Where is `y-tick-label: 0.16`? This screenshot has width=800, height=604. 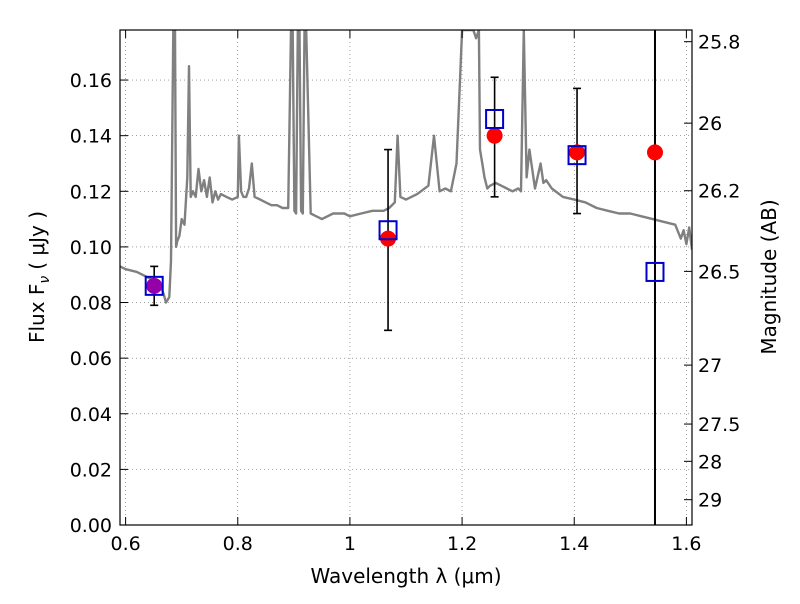 y-tick-label: 0.16 is located at coordinates (91, 81).